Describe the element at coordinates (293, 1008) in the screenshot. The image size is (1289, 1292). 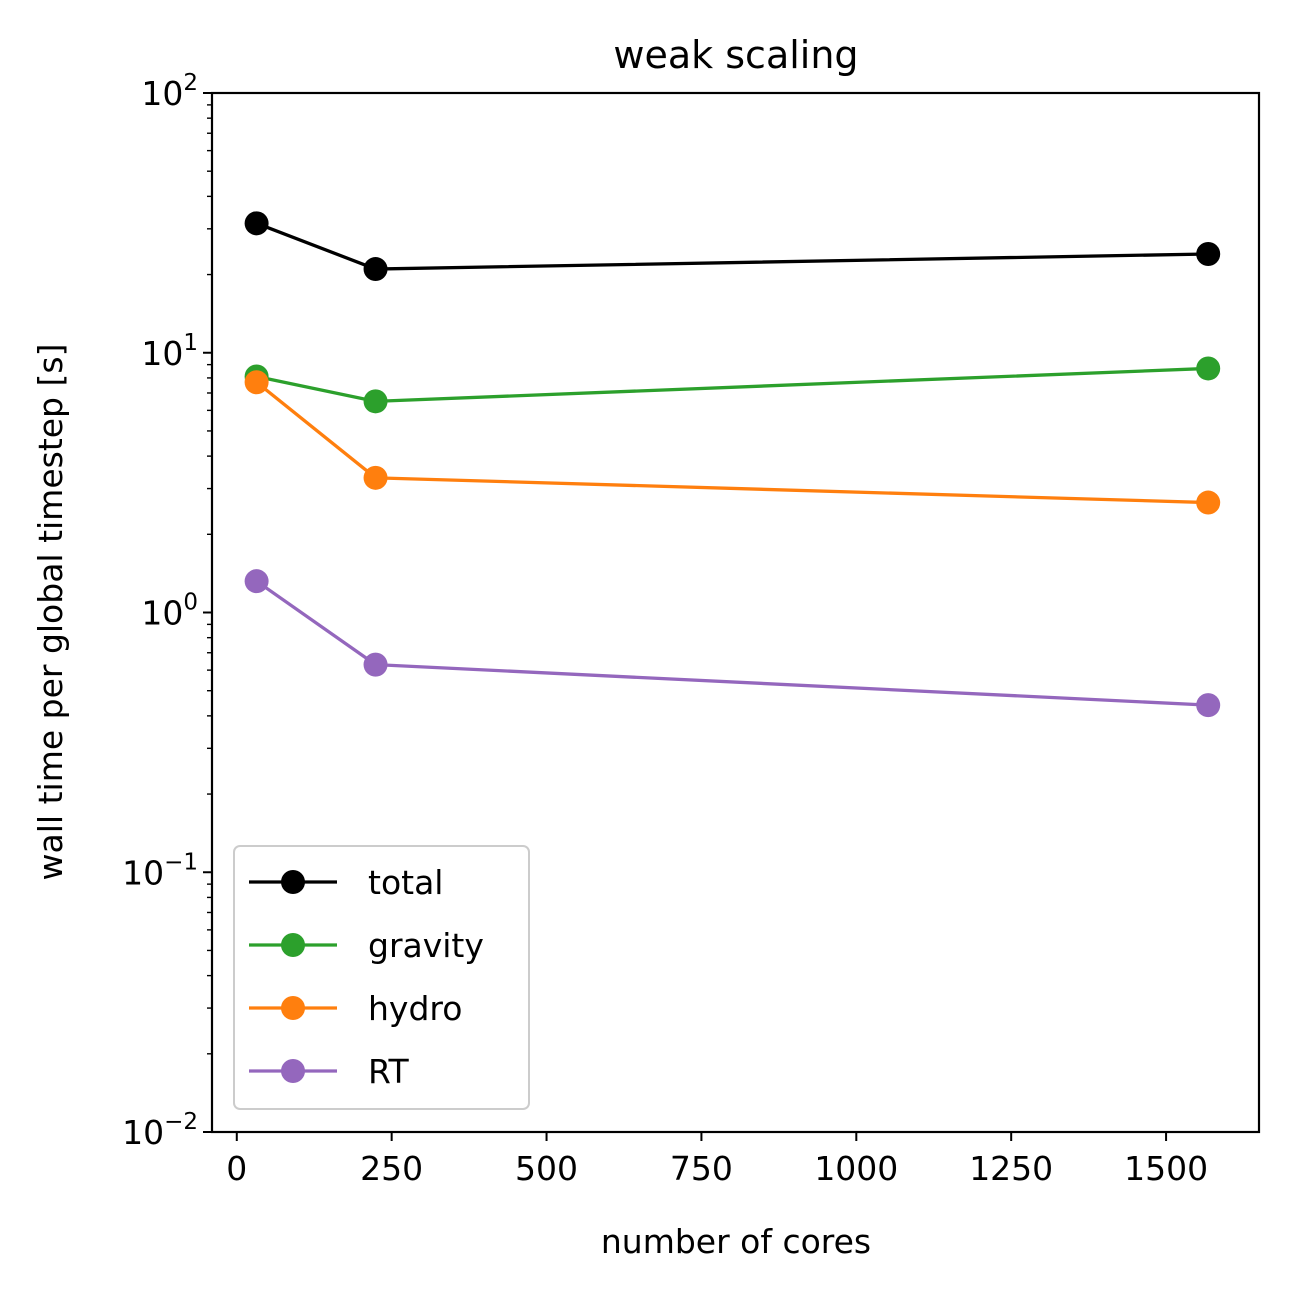
I see `legend-marker-hydro` at that location.